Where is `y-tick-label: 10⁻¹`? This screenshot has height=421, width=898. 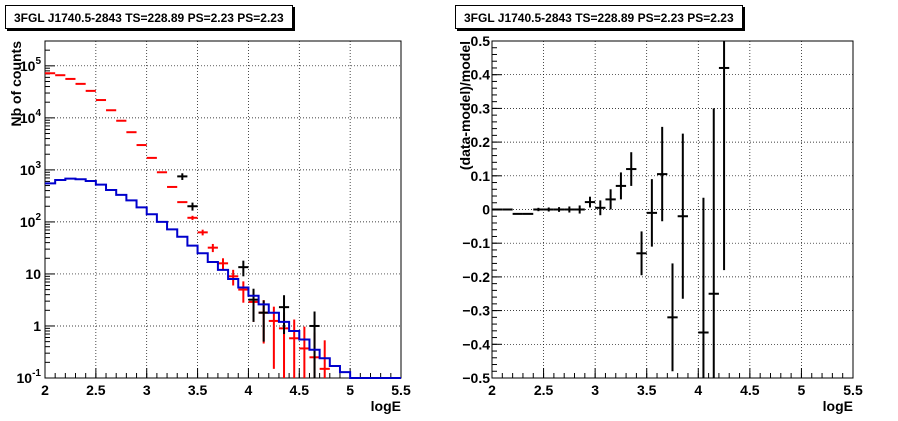 y-tick-label: 10⁻¹ is located at coordinates (29, 377).